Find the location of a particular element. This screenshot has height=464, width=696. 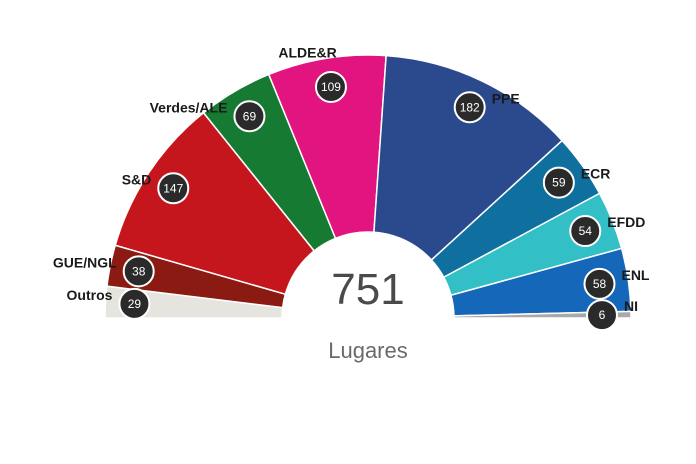

value-badge-sandd is located at coordinates (173, 188).